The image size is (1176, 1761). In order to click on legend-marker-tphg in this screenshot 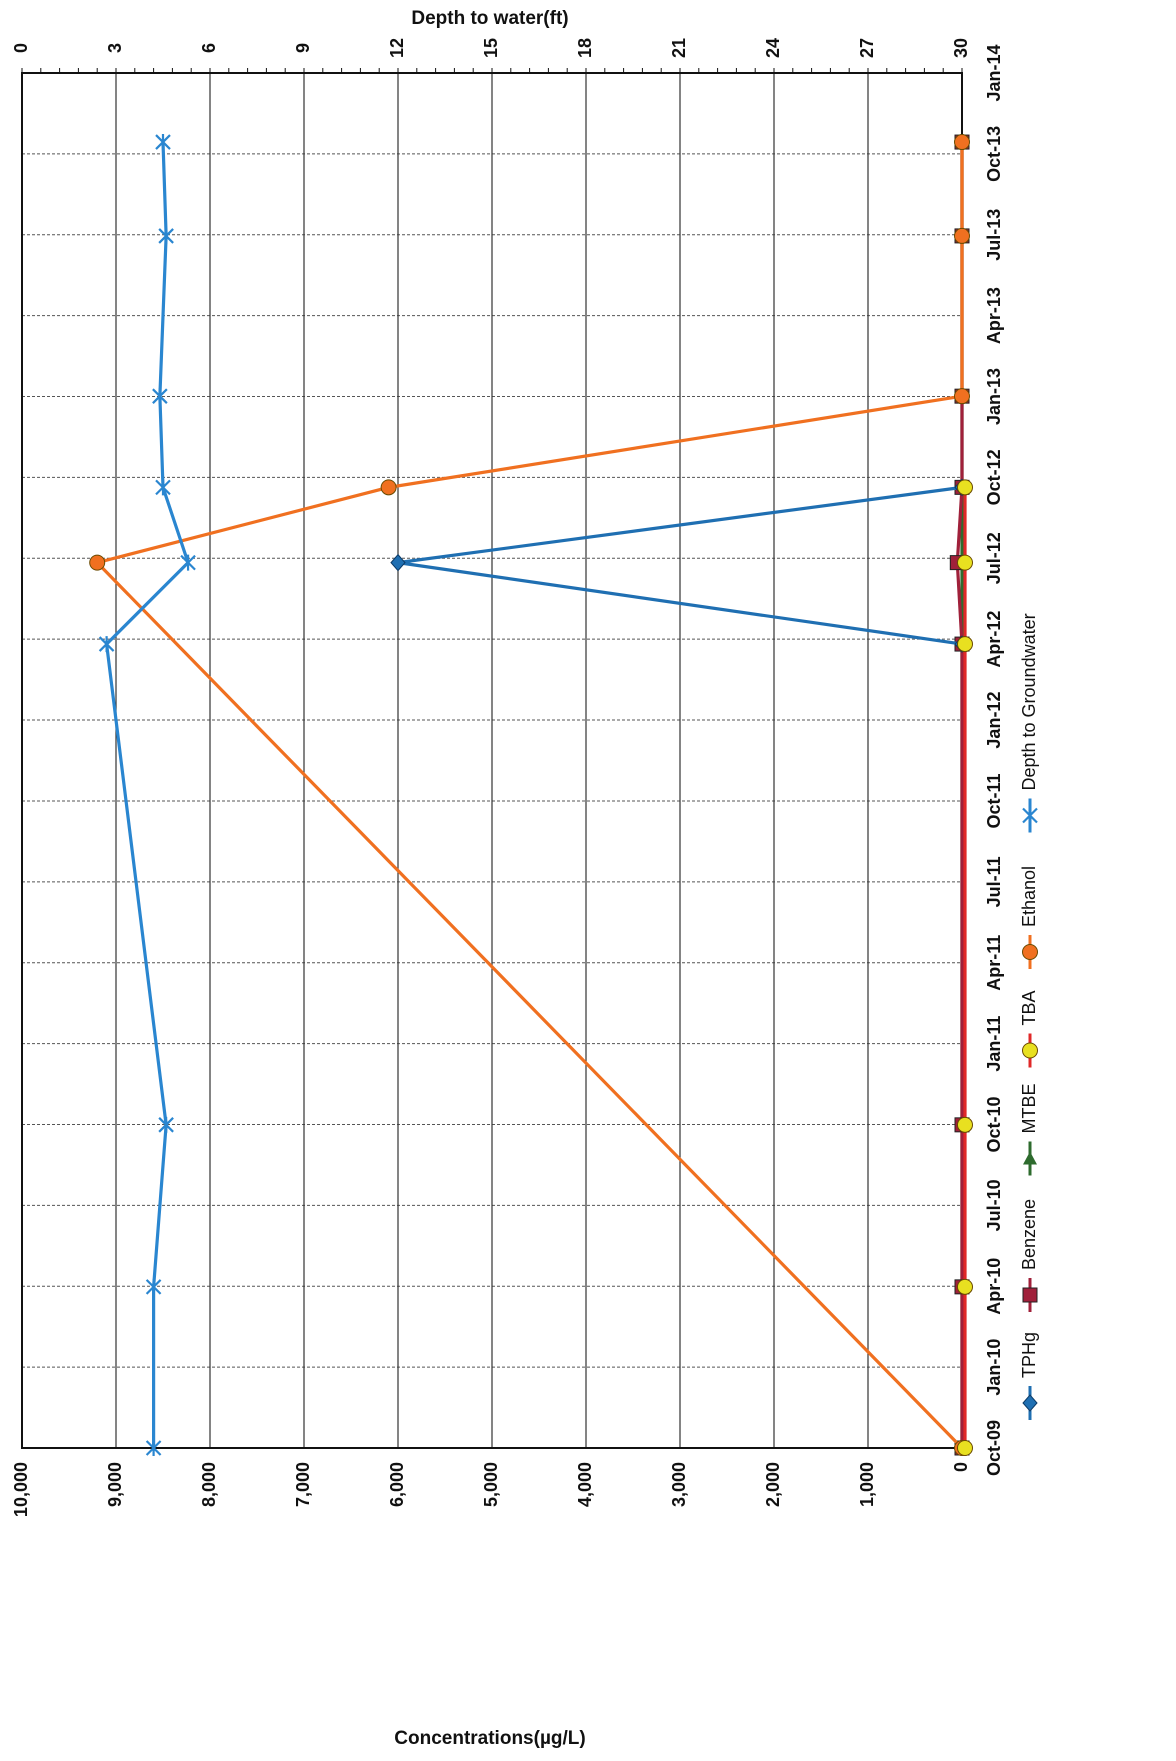, I will do `click(1030, 1403)`.